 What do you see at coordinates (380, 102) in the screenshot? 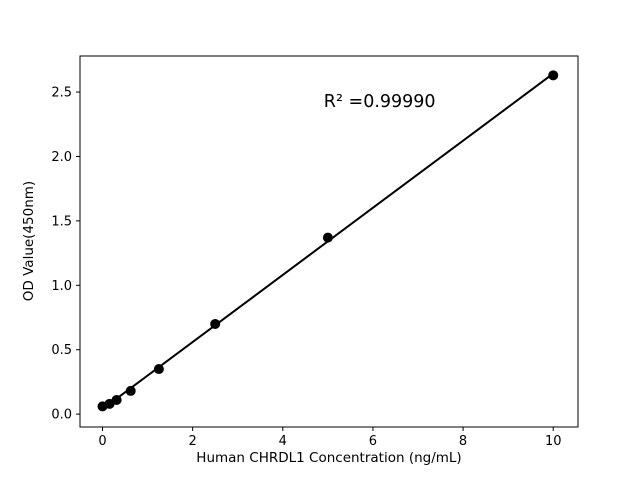
I see `r-squared-annotation: R² =0.99990` at bounding box center [380, 102].